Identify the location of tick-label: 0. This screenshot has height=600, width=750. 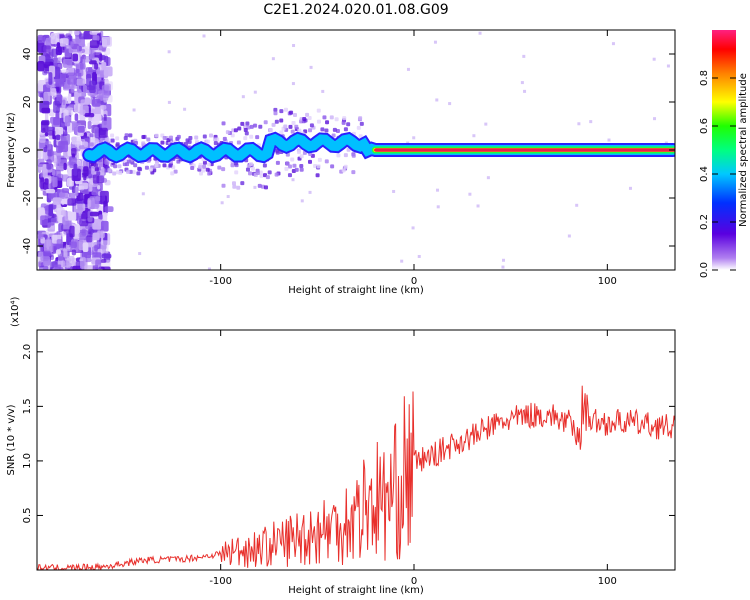
(414, 281).